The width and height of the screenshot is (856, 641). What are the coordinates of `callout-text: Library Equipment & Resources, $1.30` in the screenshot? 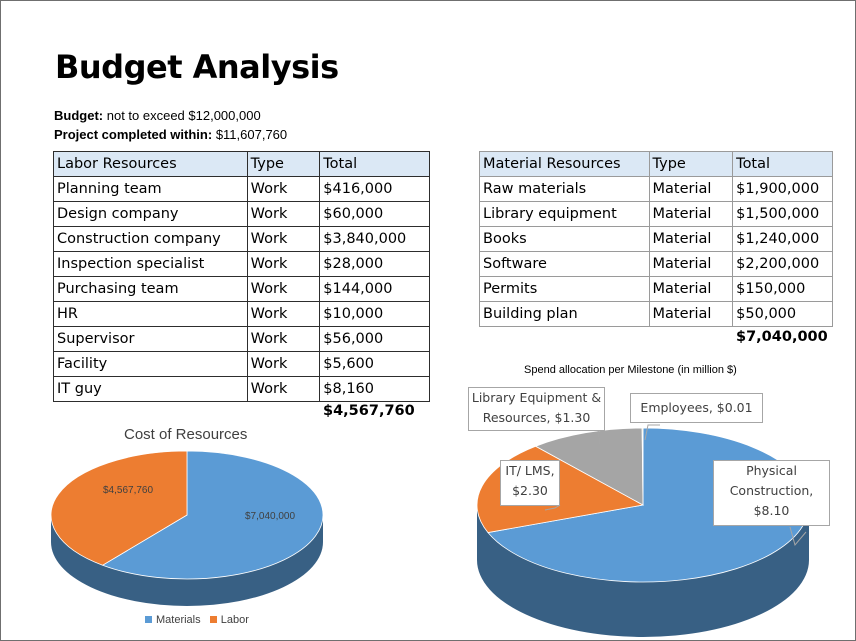 It's located at (536, 407).